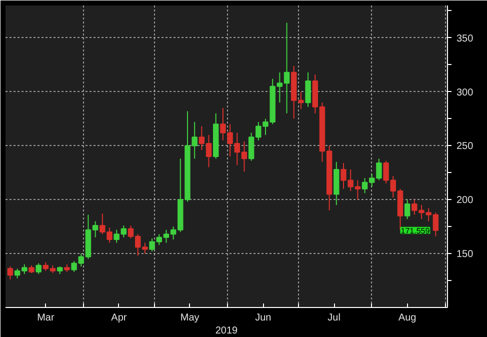  Describe the element at coordinates (46, 318) in the screenshot. I see `x-tick-label: Mar` at that location.